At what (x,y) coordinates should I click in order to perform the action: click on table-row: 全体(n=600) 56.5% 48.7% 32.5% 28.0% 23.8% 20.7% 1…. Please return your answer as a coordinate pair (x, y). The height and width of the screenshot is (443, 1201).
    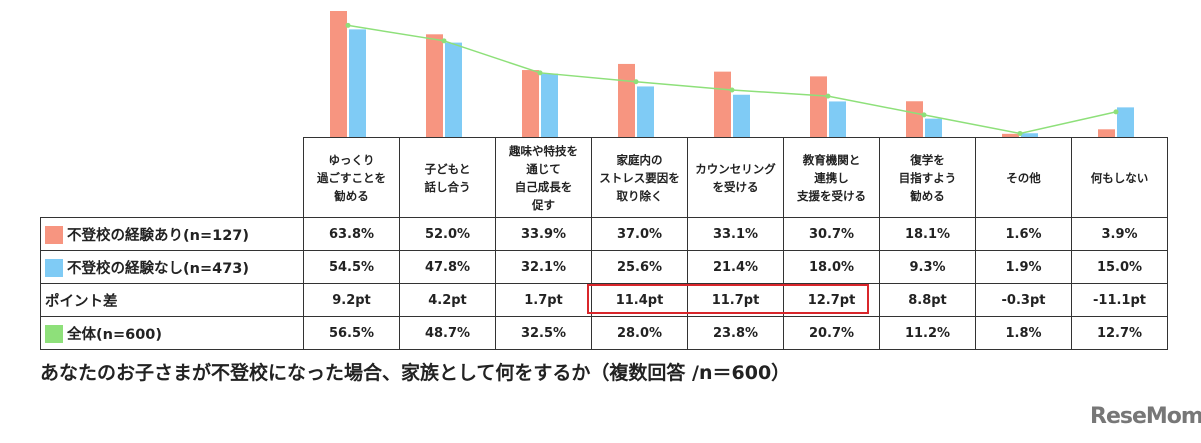
    Looking at the image, I should click on (604, 333).